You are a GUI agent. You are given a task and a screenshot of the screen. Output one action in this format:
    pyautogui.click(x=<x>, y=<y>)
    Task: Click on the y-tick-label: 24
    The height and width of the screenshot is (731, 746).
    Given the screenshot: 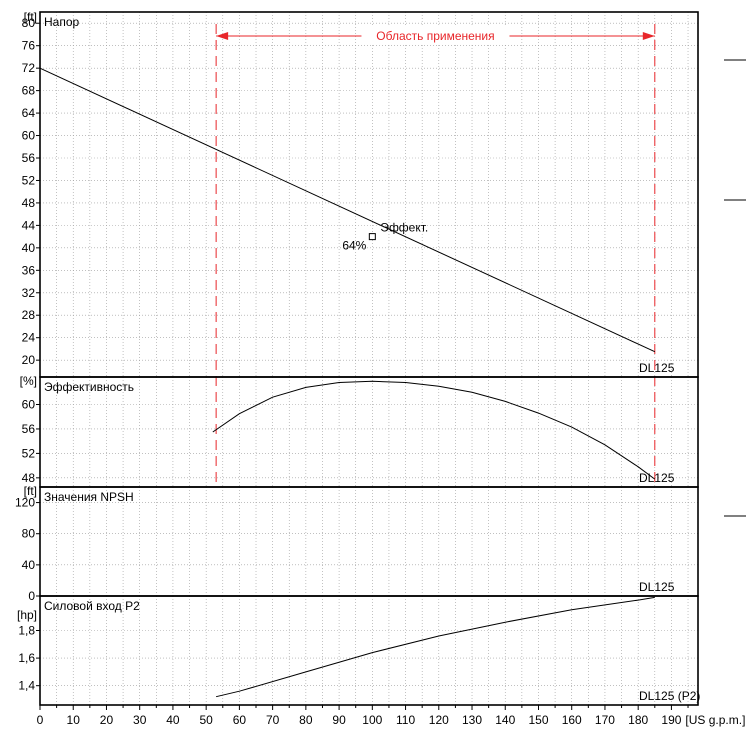 What is the action you would take?
    pyautogui.click(x=29, y=338)
    